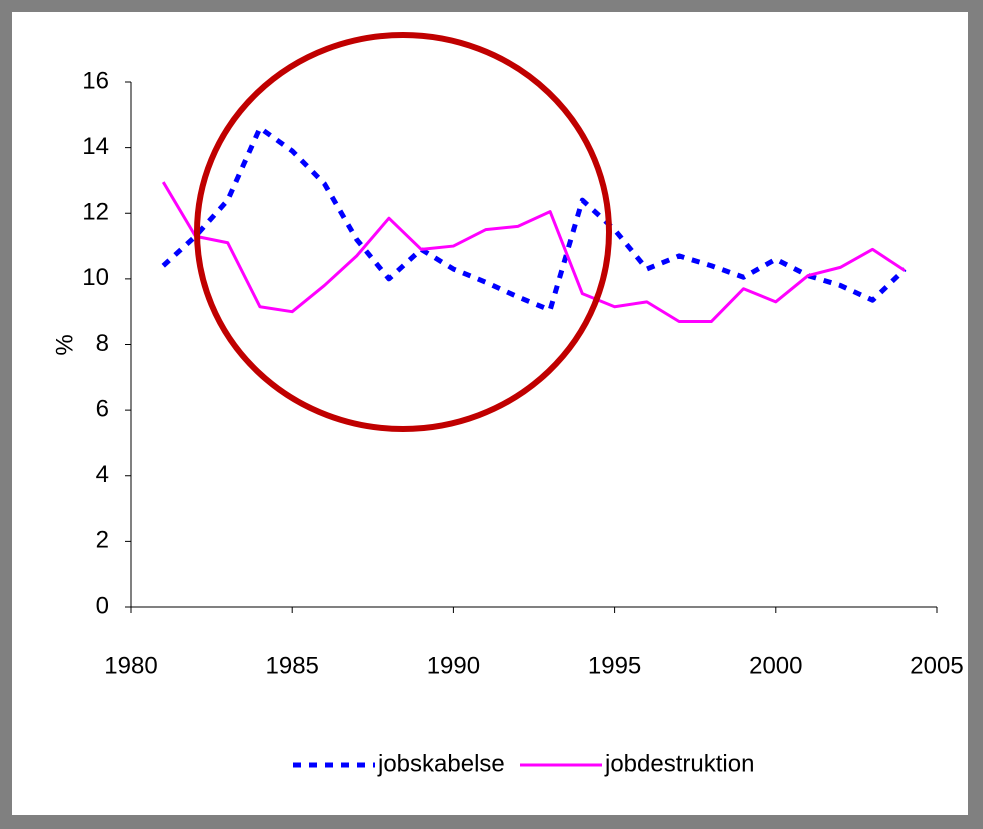 This screenshot has width=983, height=829. Describe the element at coordinates (102, 605) in the screenshot. I see `y-tick-label: 0` at that location.